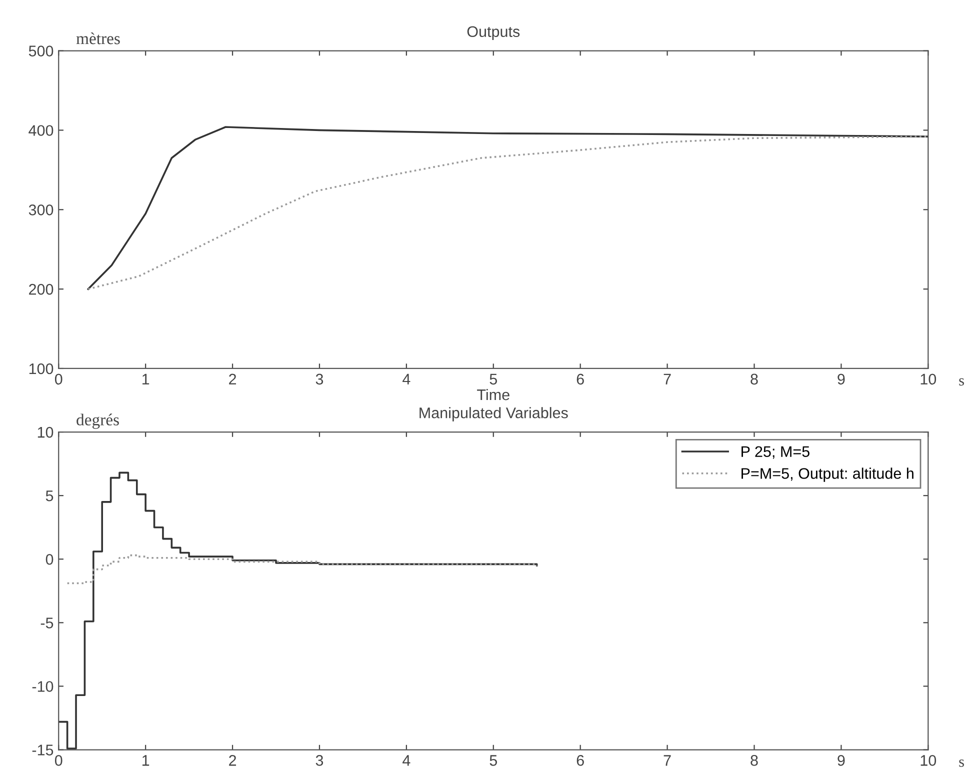 The width and height of the screenshot is (977, 781). I want to click on chart-title: Outputs, so click(493, 33).